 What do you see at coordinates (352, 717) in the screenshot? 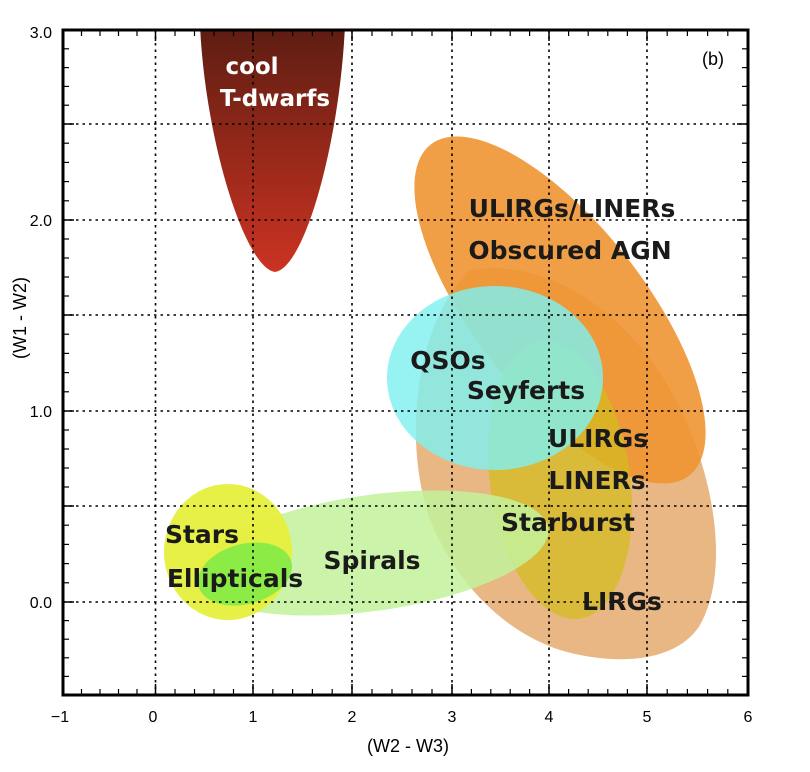
I see `x-tick-label: 2` at bounding box center [352, 717].